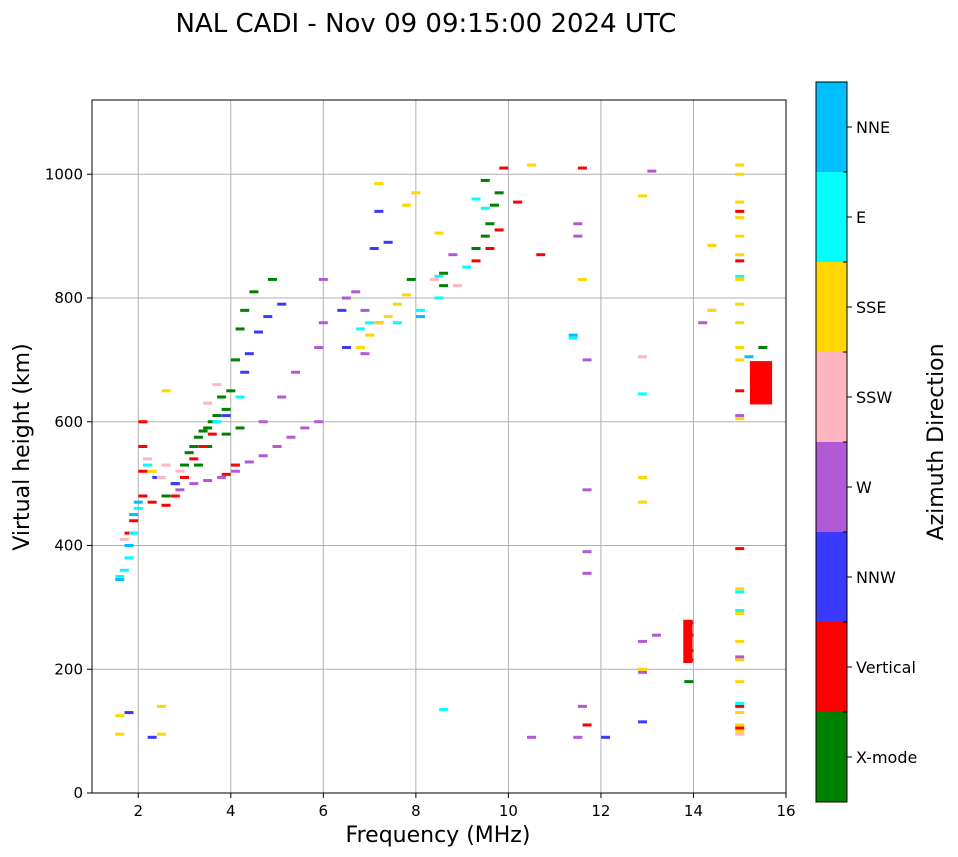 The image size is (958, 857). Describe the element at coordinates (831, 757) in the screenshot. I see `colorbar-swatch-x-mode` at that location.